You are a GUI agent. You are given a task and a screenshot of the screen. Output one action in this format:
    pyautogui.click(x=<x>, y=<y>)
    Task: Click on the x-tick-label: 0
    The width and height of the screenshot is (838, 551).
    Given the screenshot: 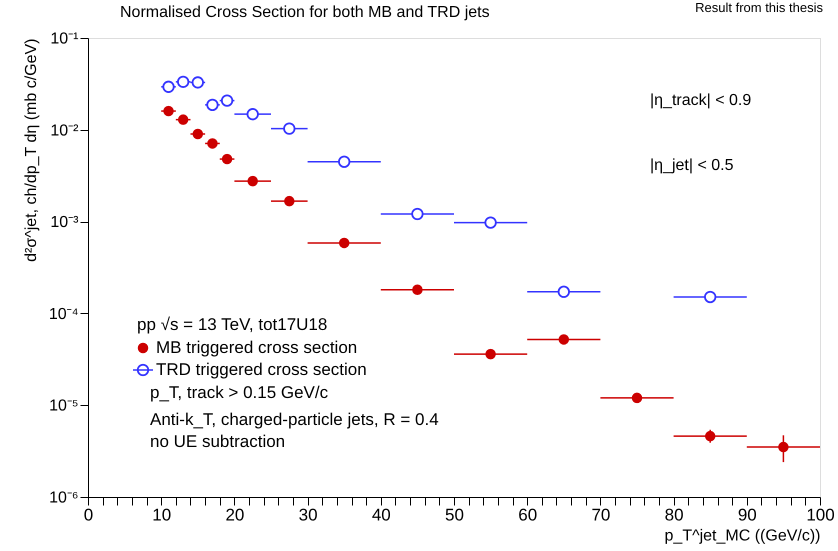 What is the action you would take?
    pyautogui.click(x=89, y=515)
    